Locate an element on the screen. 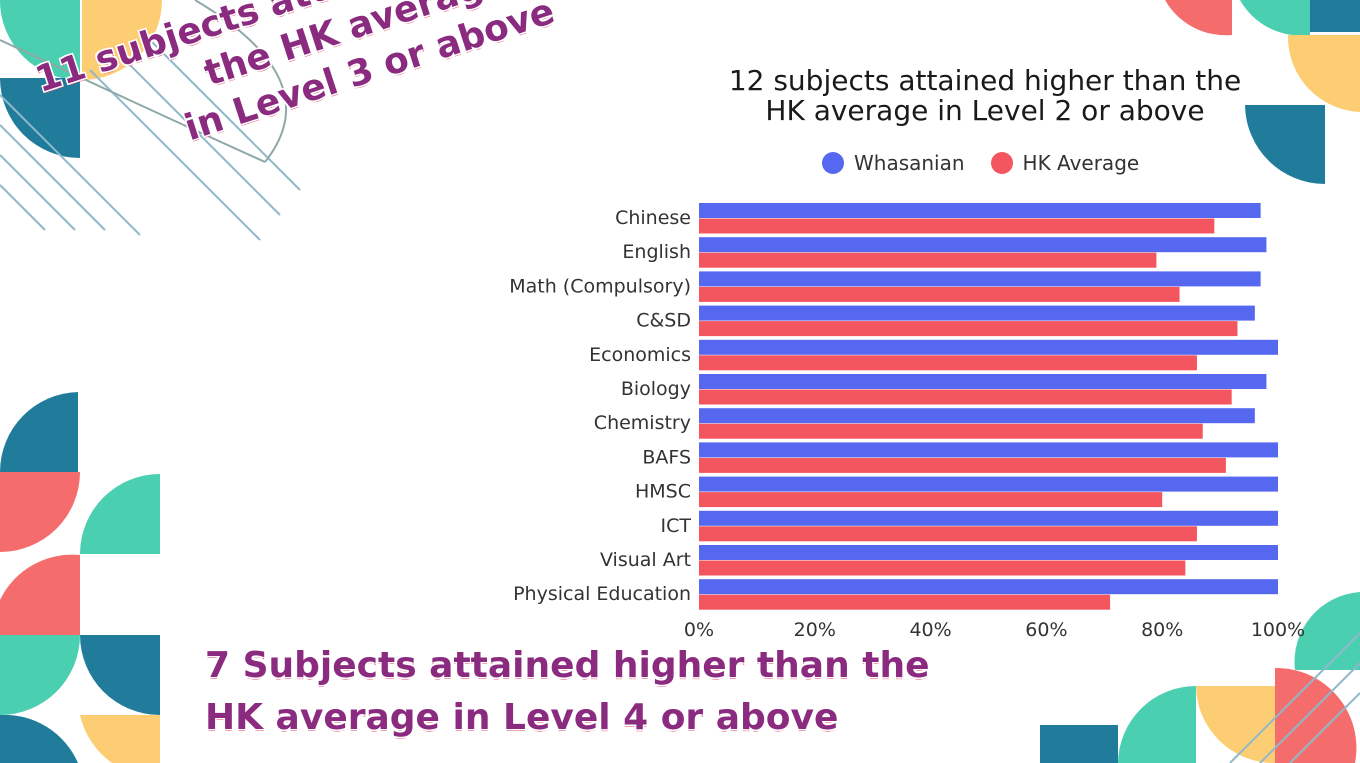  x-tick-label: 20% is located at coordinates (815, 630).